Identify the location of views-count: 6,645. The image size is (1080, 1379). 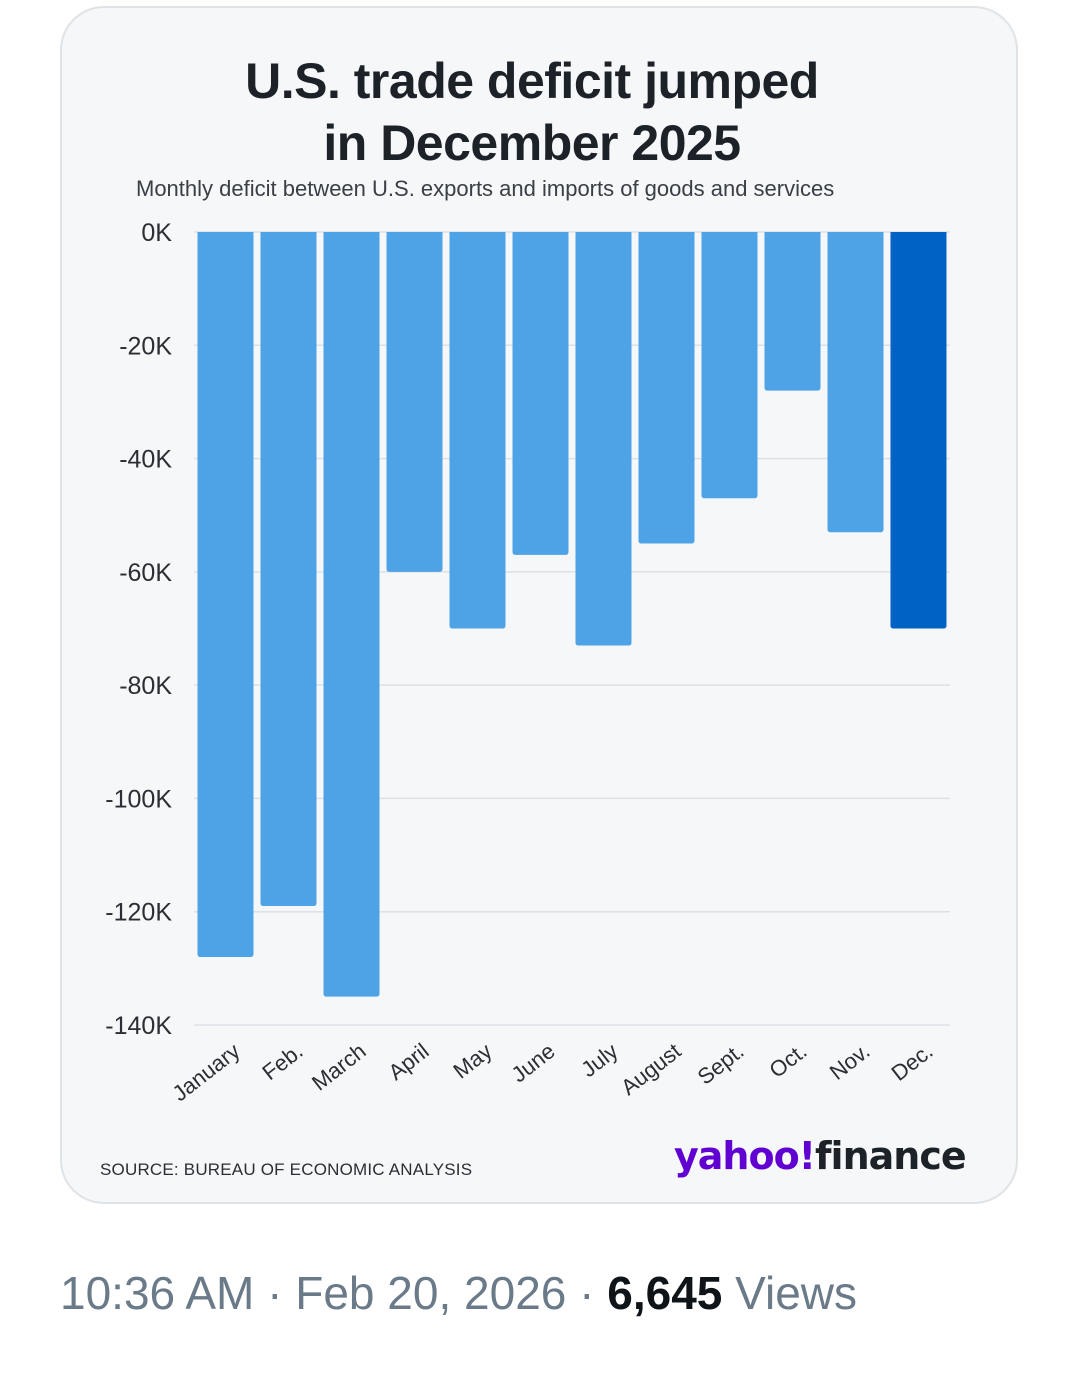
(665, 1293).